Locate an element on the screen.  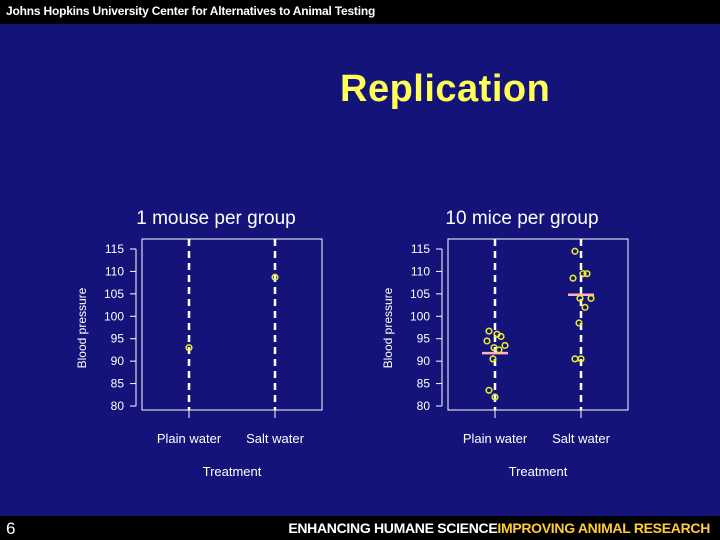
chart-title: 1 mouse per group is located at coordinates (216, 218).